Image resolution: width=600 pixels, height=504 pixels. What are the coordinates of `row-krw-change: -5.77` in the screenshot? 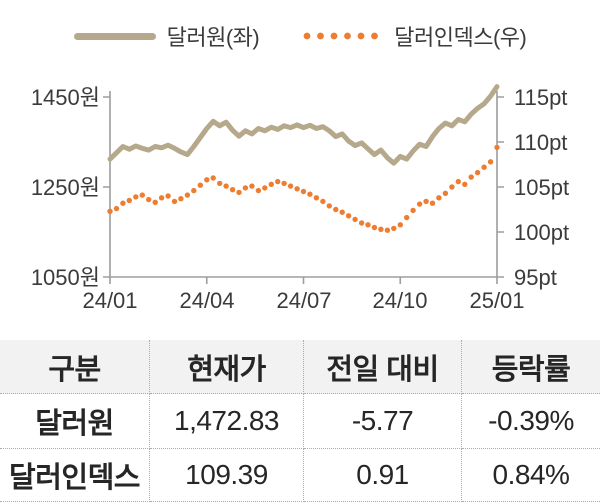 It's located at (383, 421).